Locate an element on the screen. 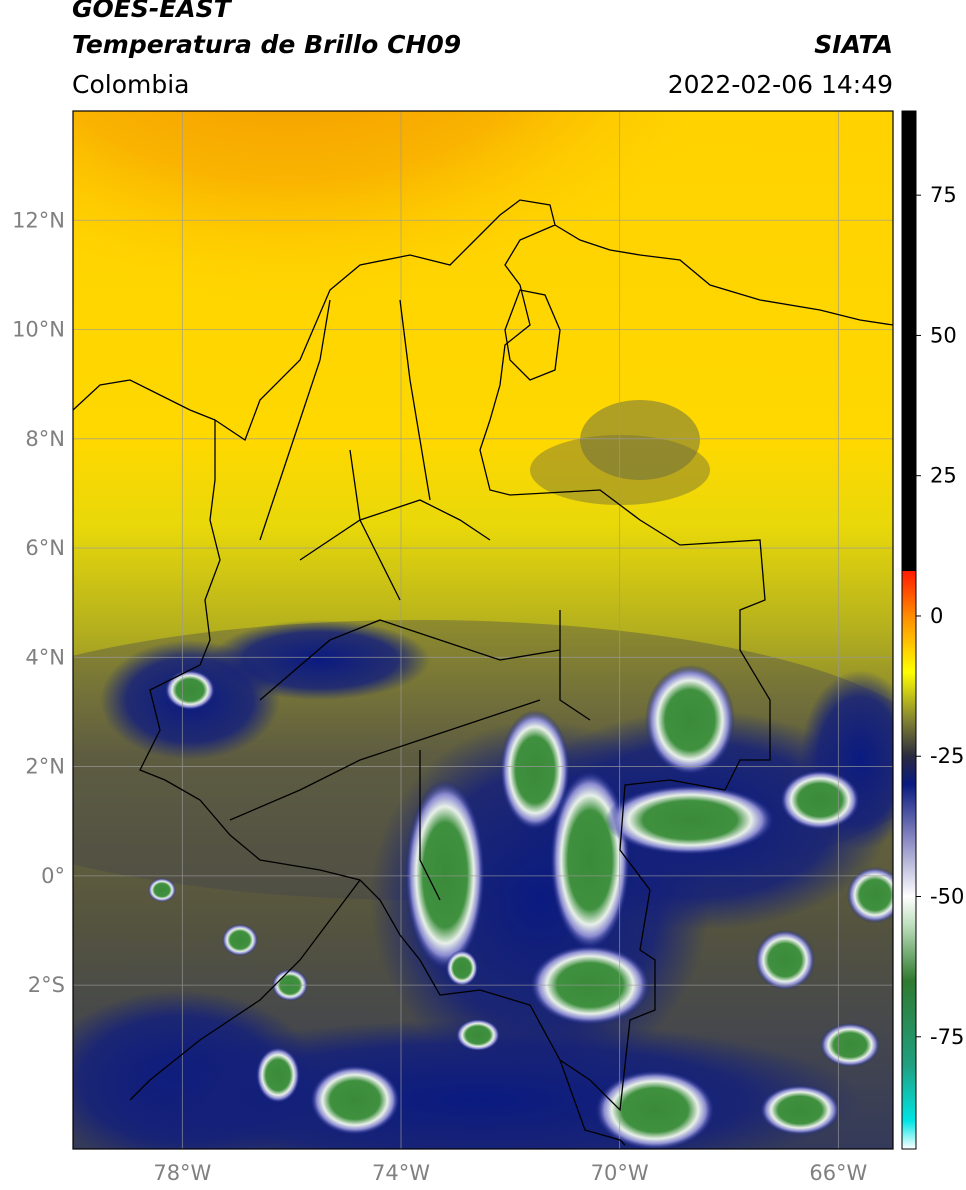  colorbar-ticks: 75 50 25 0 -25 -50 -75 is located at coordinates (940, 616).